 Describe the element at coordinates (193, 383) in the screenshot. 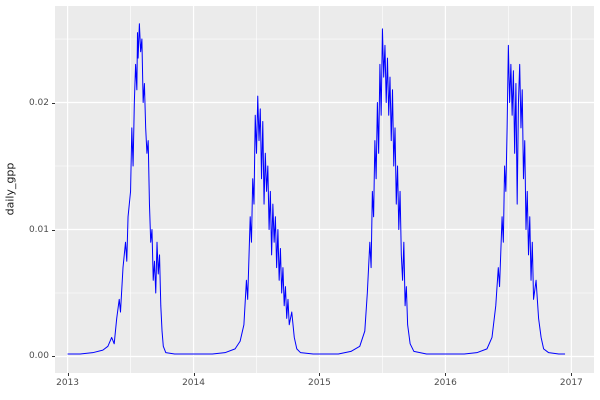

I see `x-tick-label: 2014` at that location.